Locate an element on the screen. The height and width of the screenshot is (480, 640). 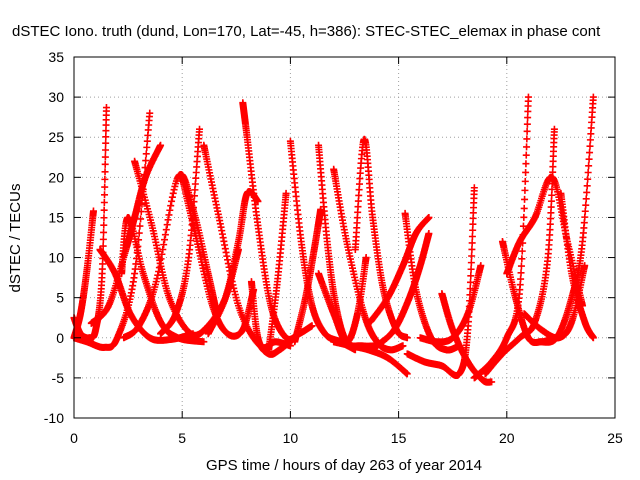
x-tick-label: 0 is located at coordinates (74, 438).